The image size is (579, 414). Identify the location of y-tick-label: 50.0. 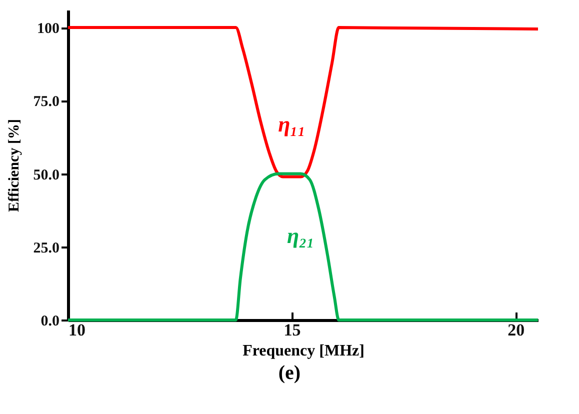
(46, 175).